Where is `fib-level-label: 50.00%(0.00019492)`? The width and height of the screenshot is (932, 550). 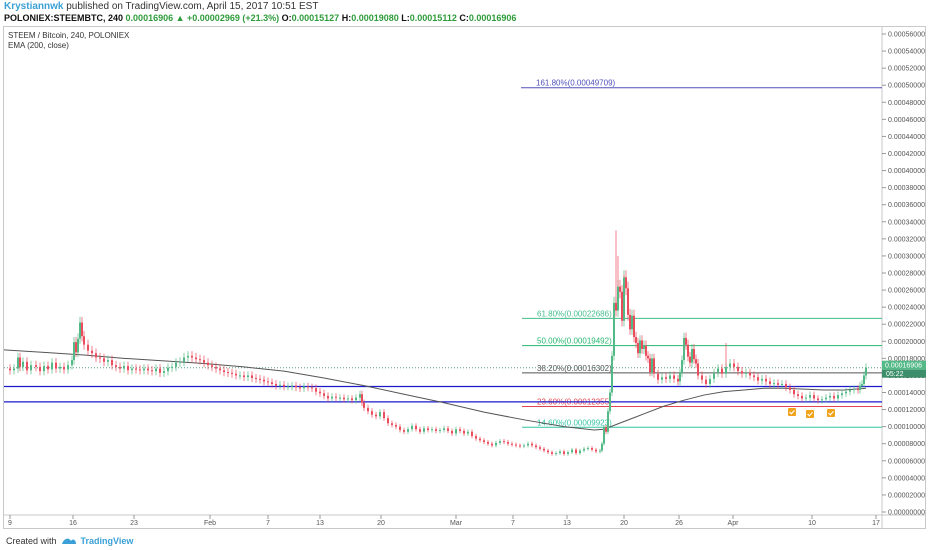
fib-level-label: 50.00%(0.00019492) is located at coordinates (574, 341).